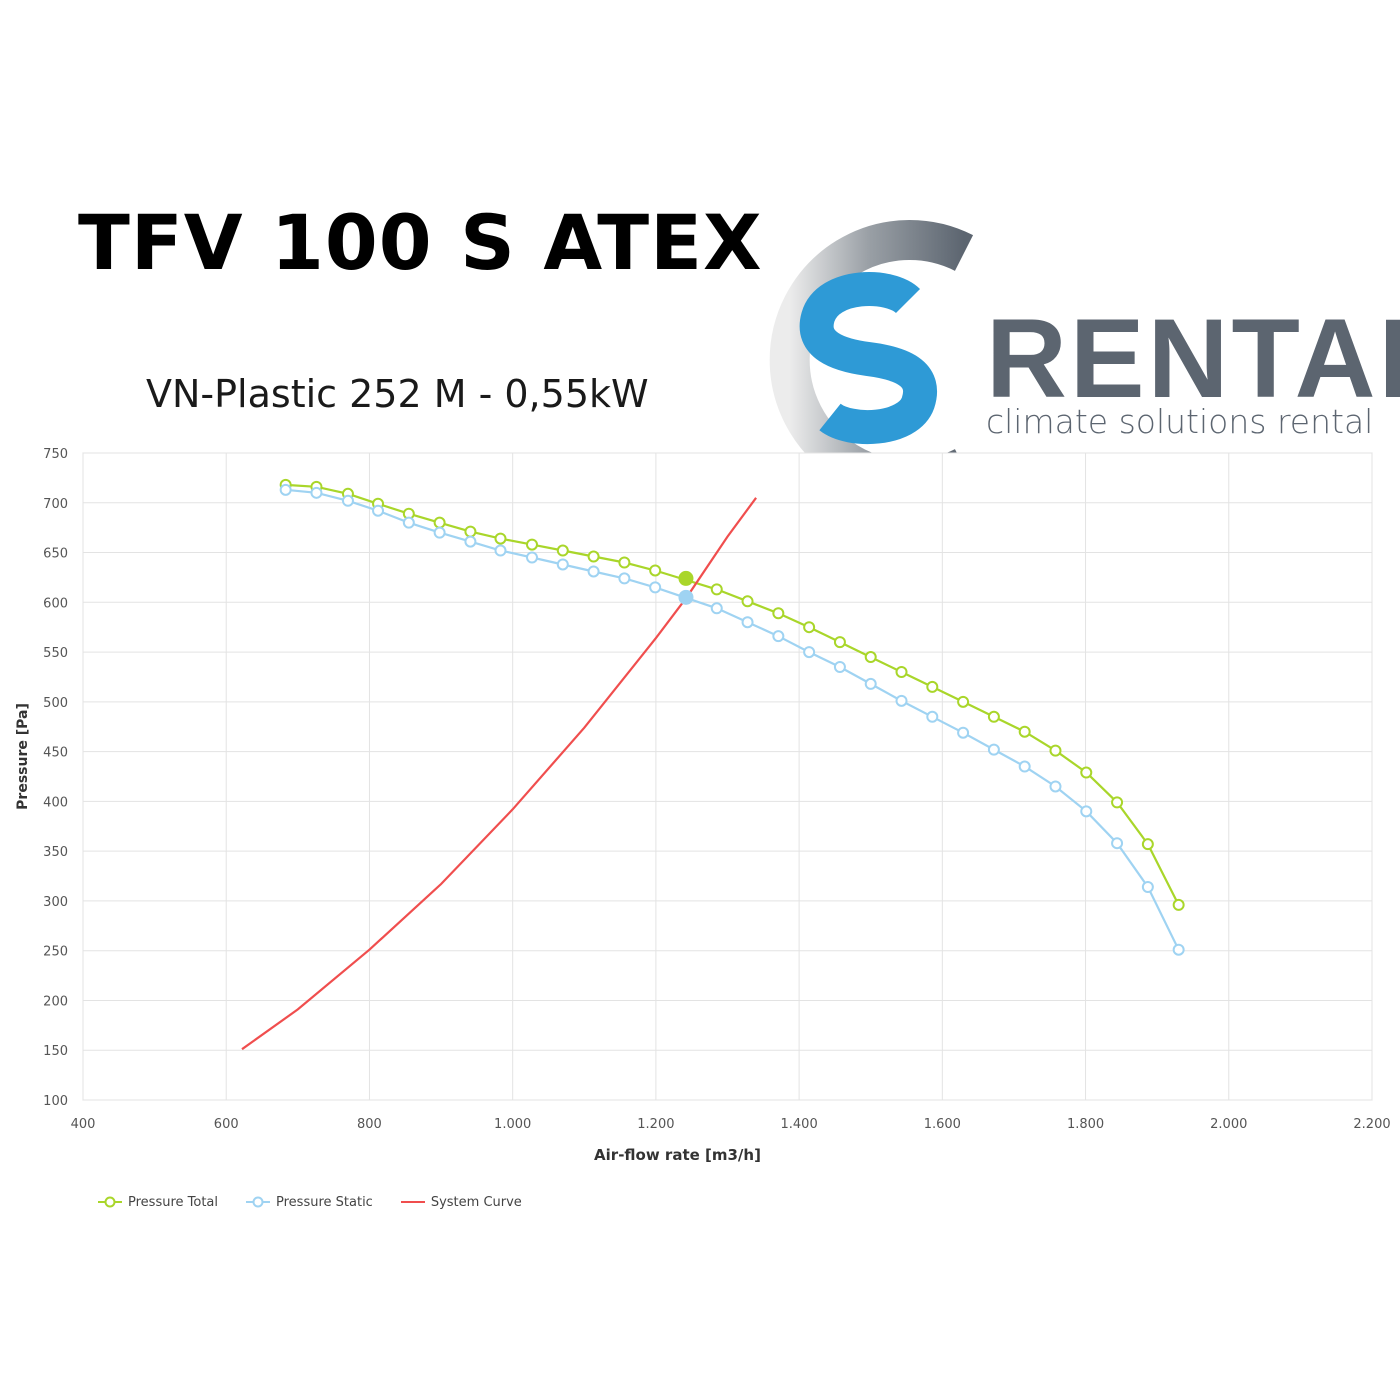 The width and height of the screenshot is (1400, 1400). Describe the element at coordinates (1371, 1124) in the screenshot. I see `x-tick-label: 2.200` at that location.